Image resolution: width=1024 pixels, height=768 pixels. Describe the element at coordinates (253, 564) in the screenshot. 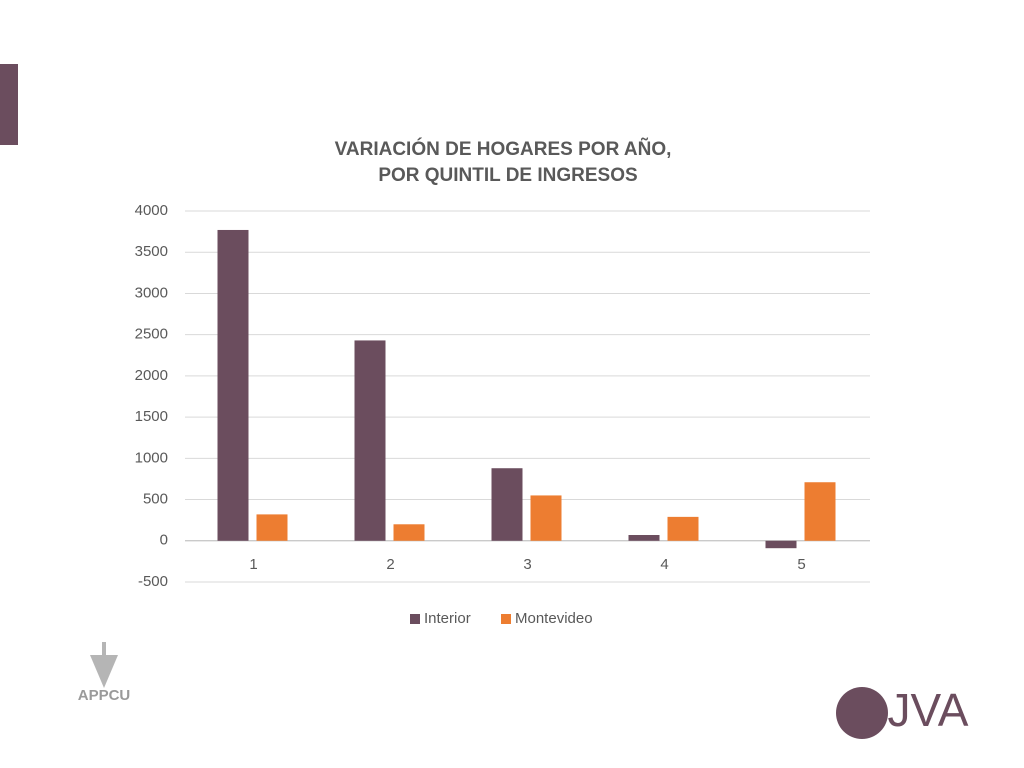

I see `x-tick-label: 1` at that location.